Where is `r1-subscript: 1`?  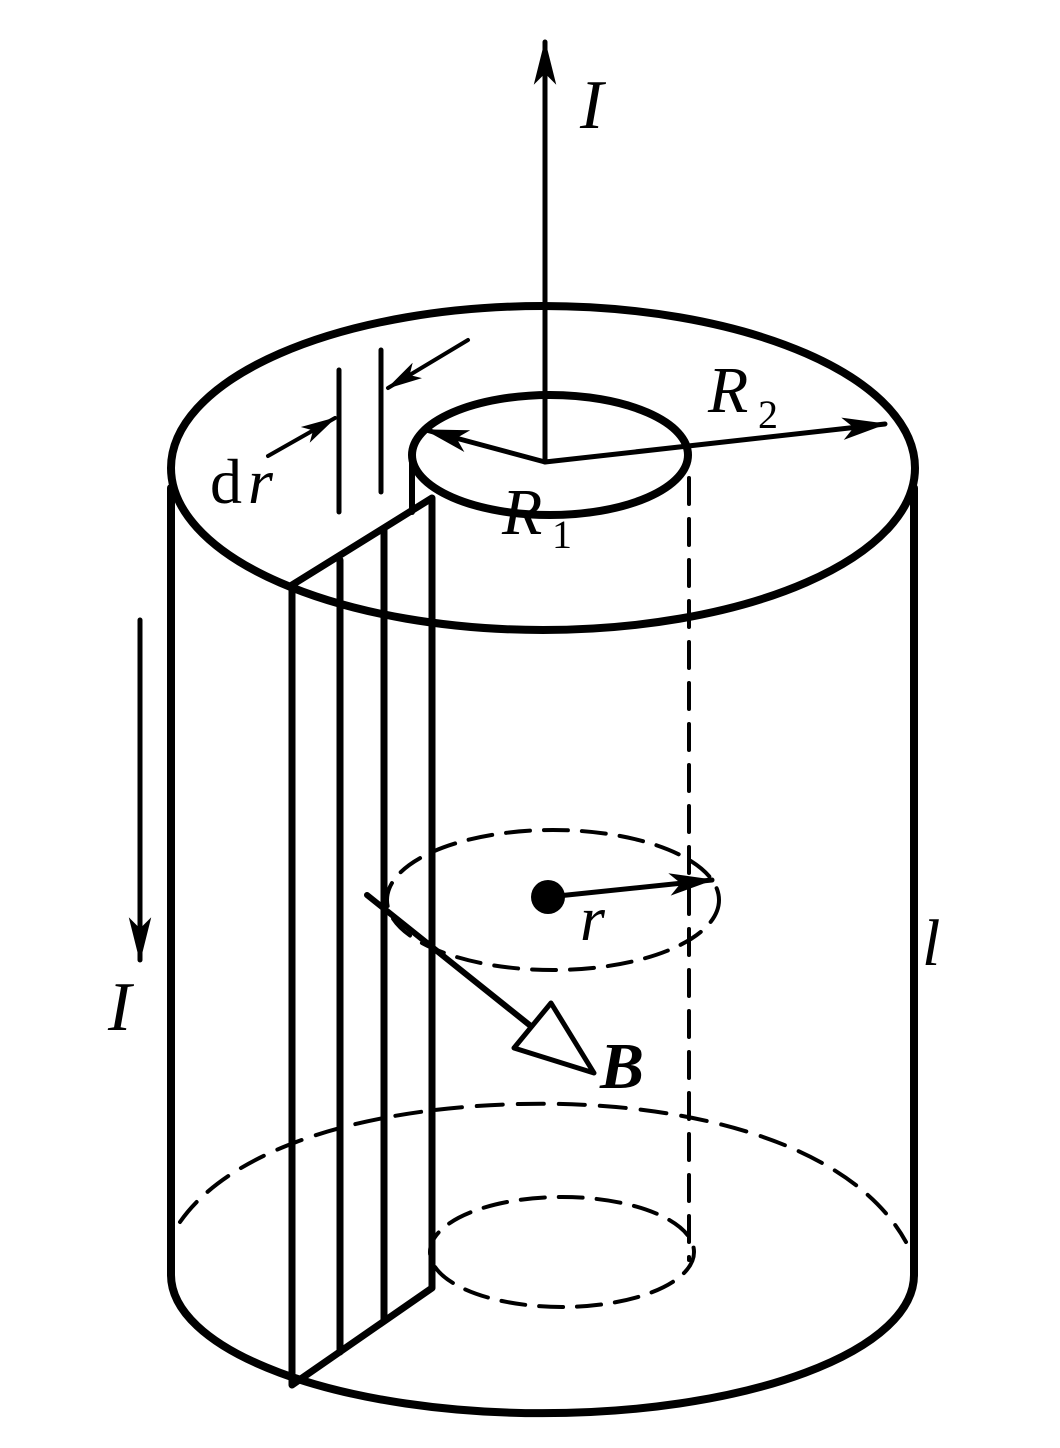
r1-subscript: 1 is located at coordinates (562, 534).